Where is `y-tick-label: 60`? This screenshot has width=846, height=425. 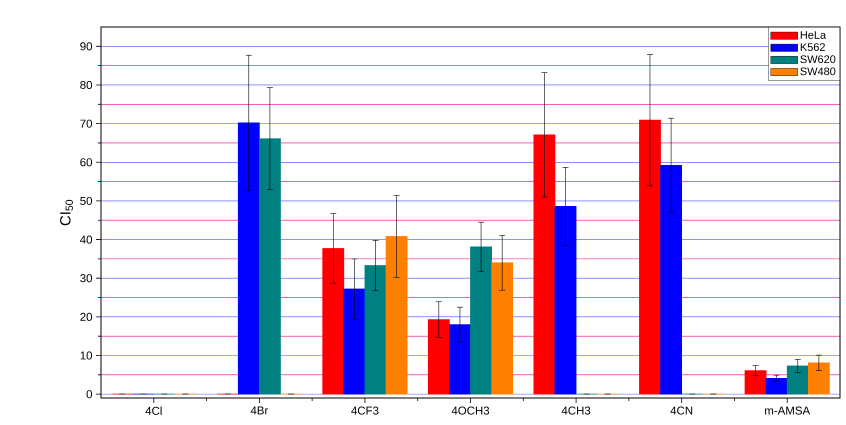 y-tick-label: 60 is located at coordinates (86, 162).